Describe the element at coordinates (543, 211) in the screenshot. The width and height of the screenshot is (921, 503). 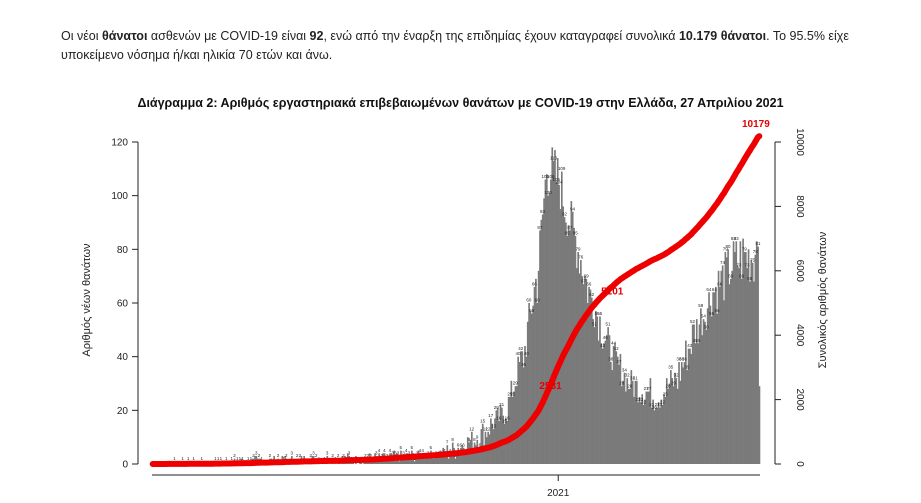
I see `bar-value-label: 93` at that location.